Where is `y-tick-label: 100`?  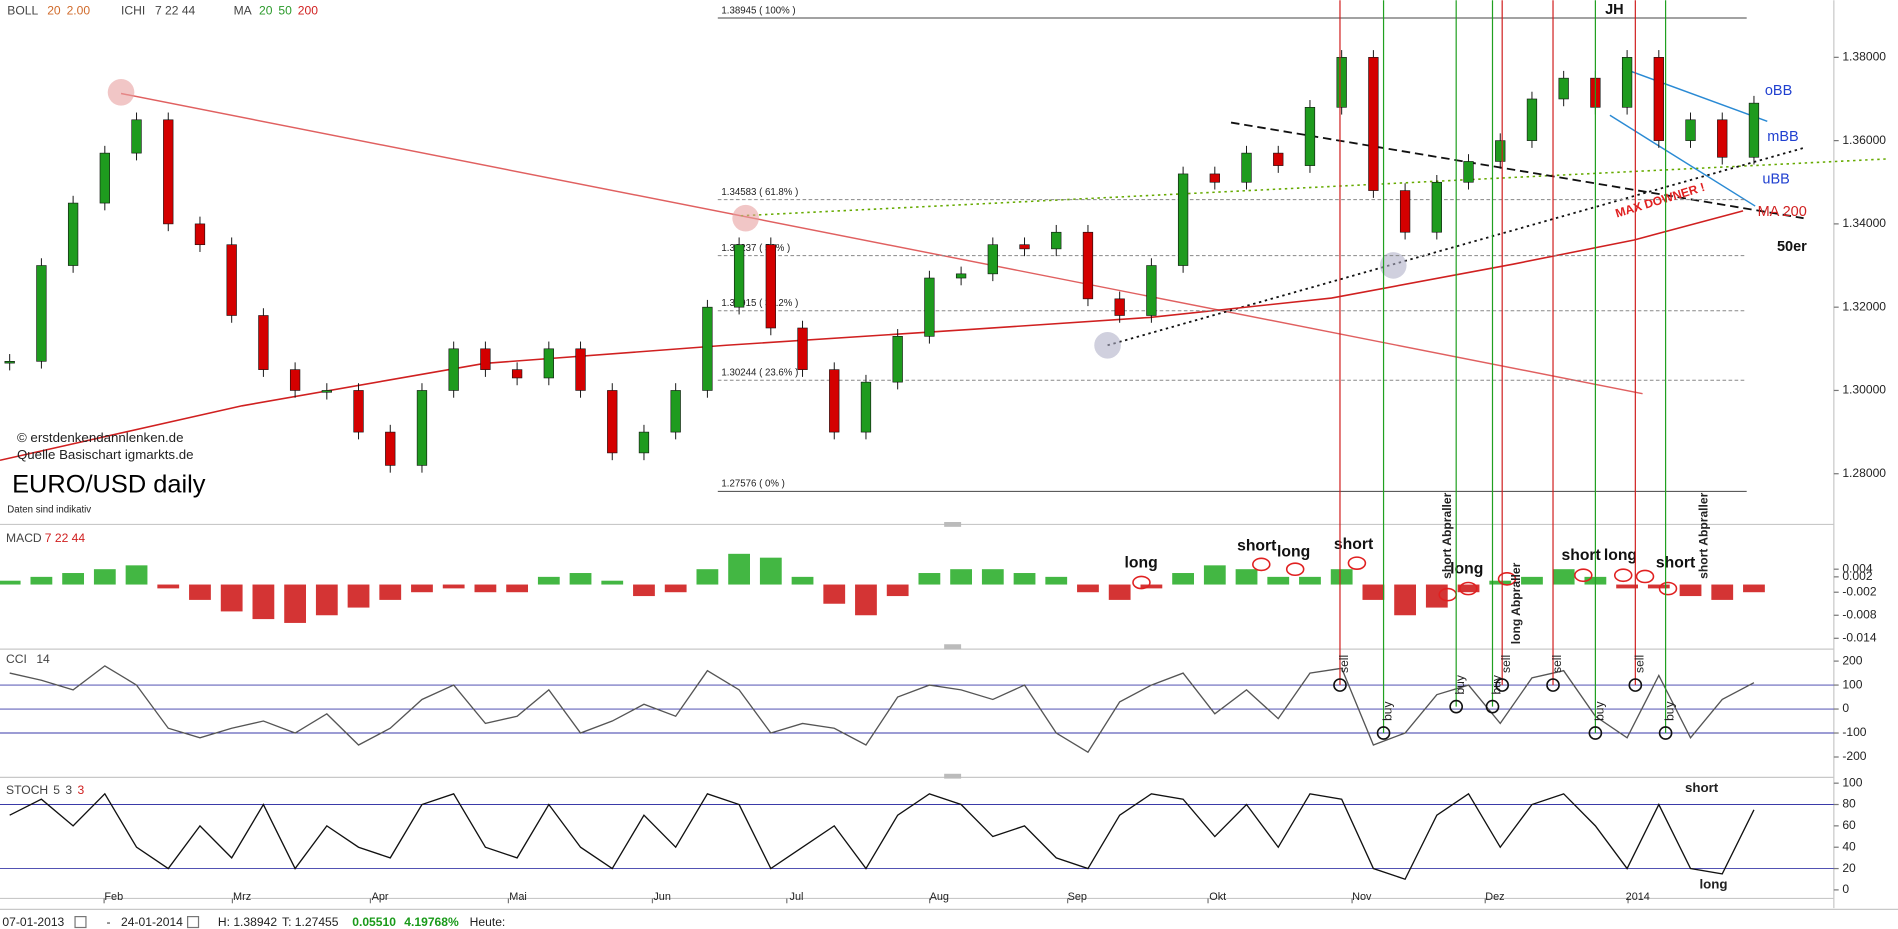 y-tick-label: 100 is located at coordinates (1852, 684).